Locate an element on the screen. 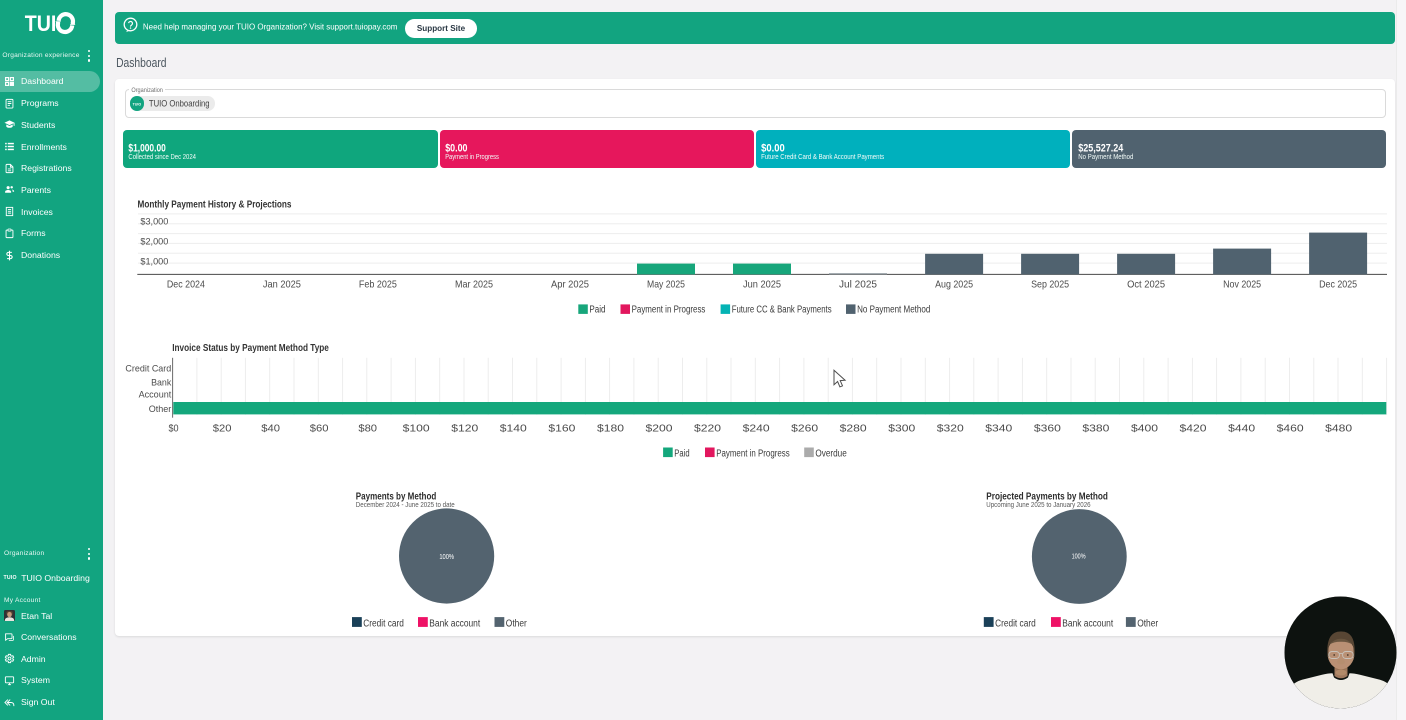 The width and height of the screenshot is (1406, 720). svg-text: TUIO Onboarding is located at coordinates (179, 104).